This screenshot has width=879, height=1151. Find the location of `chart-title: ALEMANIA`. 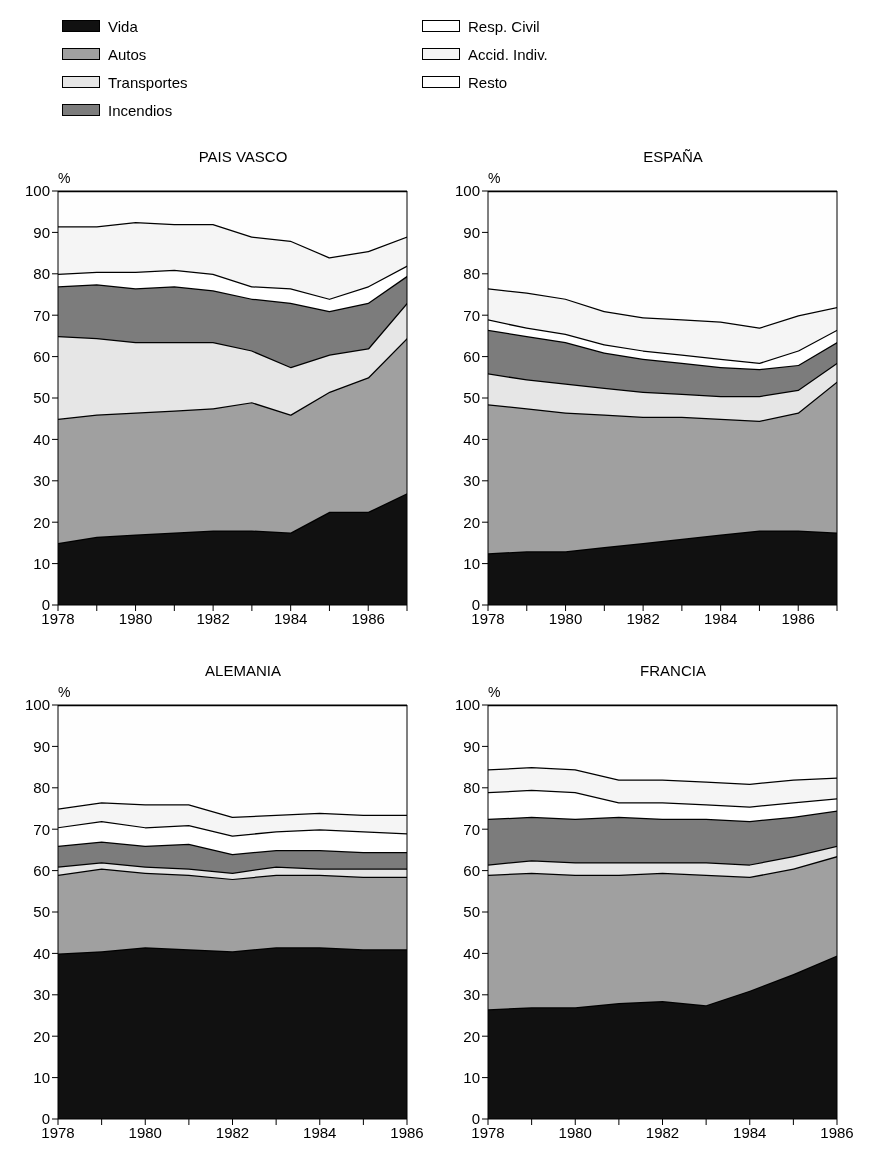

chart-title: ALEMANIA is located at coordinates (243, 671).